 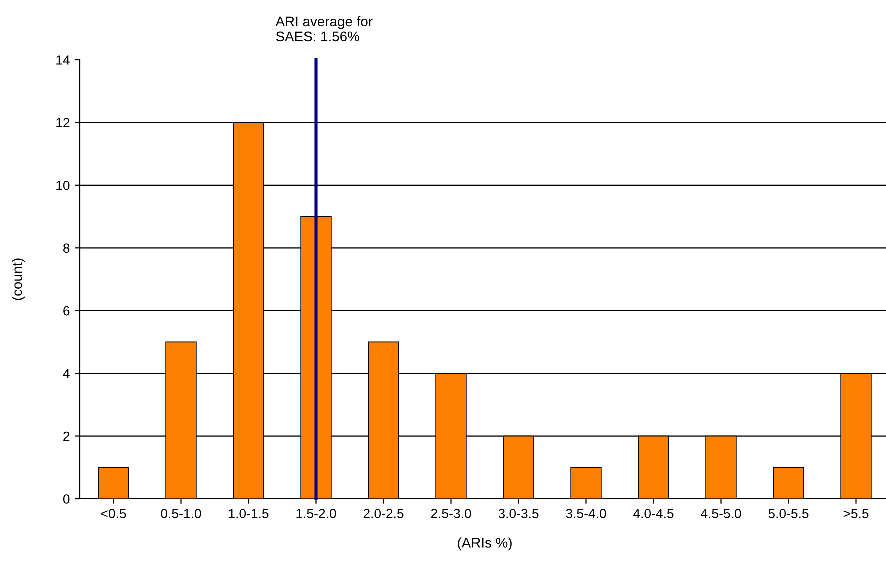 I want to click on x-tick-label: 2.0-2.5, so click(x=384, y=513).